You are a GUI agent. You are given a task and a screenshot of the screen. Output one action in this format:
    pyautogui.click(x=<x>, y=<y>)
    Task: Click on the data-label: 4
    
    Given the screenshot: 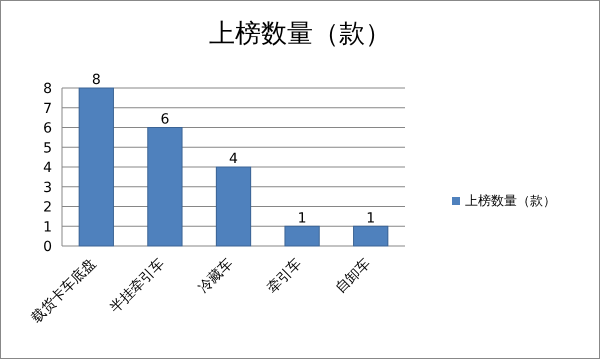 What is the action you would take?
    pyautogui.click(x=233, y=159)
    